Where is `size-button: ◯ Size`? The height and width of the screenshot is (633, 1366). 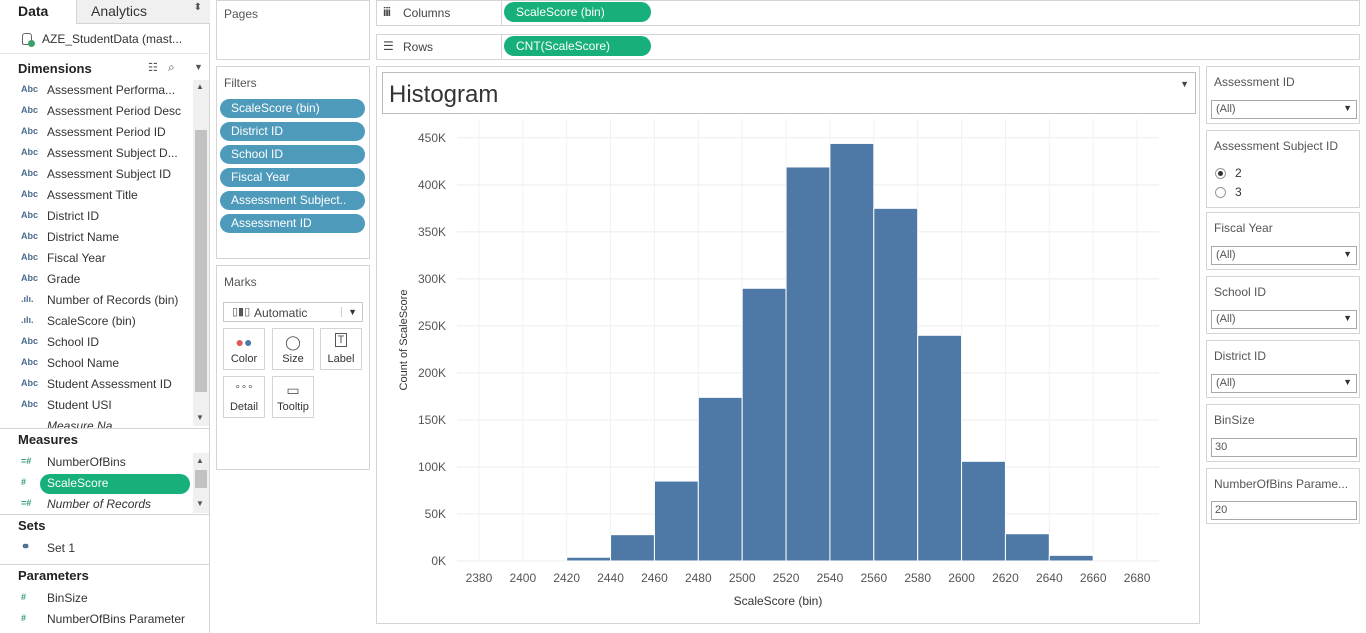
size-button: ◯ Size is located at coordinates (293, 349).